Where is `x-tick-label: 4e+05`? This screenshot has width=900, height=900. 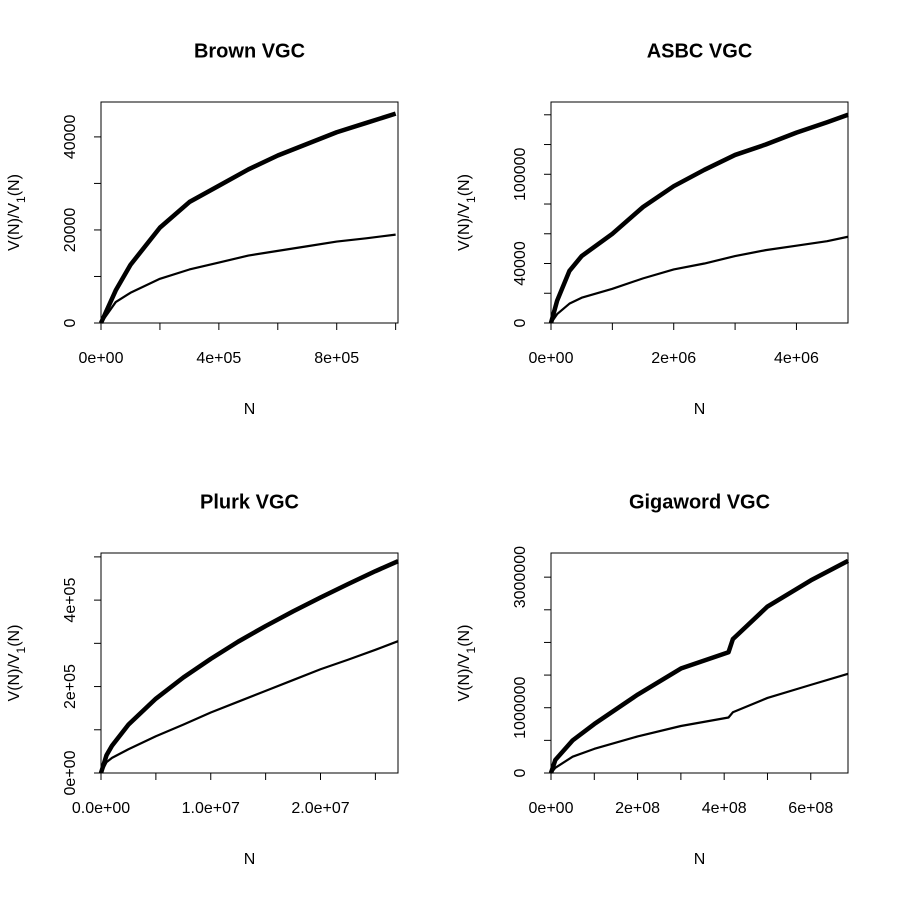 x-tick-label: 4e+05 is located at coordinates (218, 358).